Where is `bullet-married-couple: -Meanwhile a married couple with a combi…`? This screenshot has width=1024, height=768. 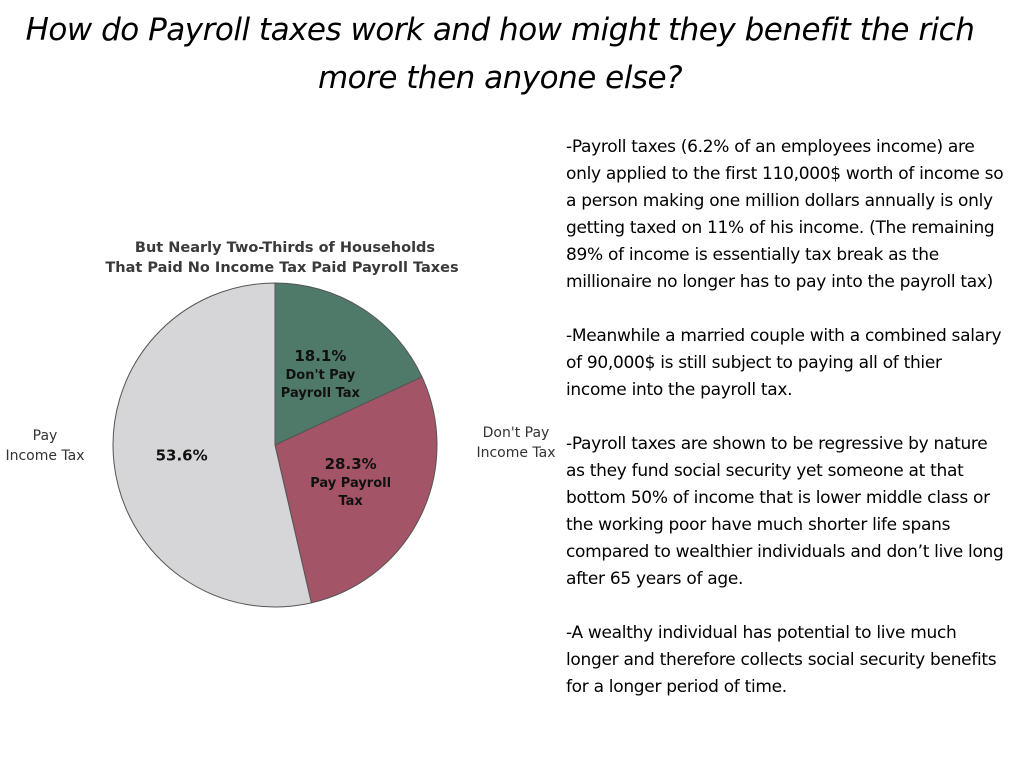
bullet-married-couple: -Meanwhile a married couple with a combi… is located at coordinates (784, 363).